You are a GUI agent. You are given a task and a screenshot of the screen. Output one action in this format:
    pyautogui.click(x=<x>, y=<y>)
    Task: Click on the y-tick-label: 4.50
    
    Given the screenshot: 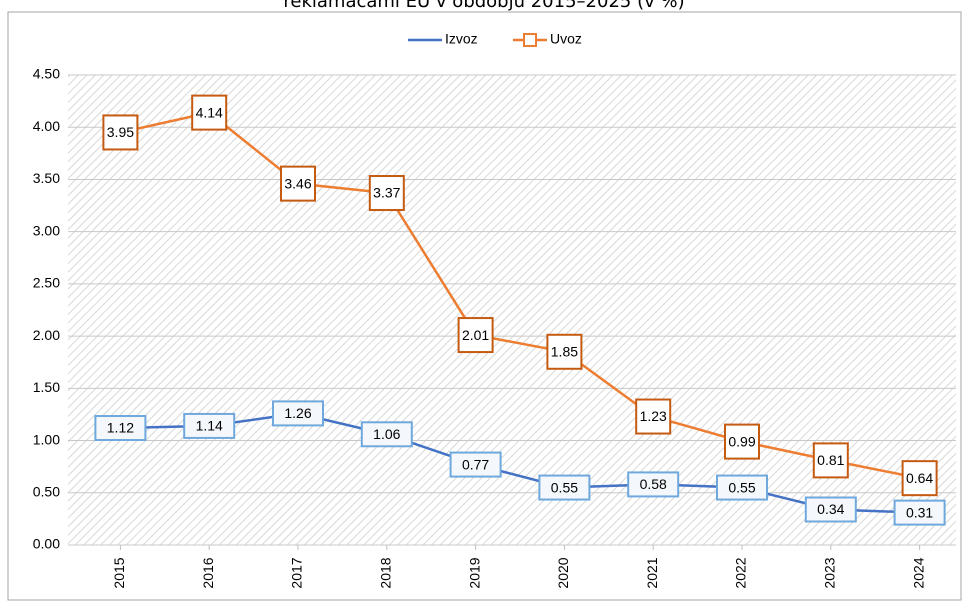 What is the action you would take?
    pyautogui.click(x=46, y=74)
    